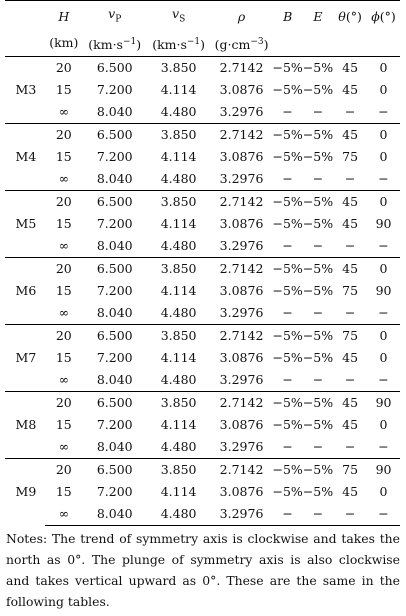  What do you see at coordinates (25, 156) in the screenshot?
I see `model-label: M4` at bounding box center [25, 156].